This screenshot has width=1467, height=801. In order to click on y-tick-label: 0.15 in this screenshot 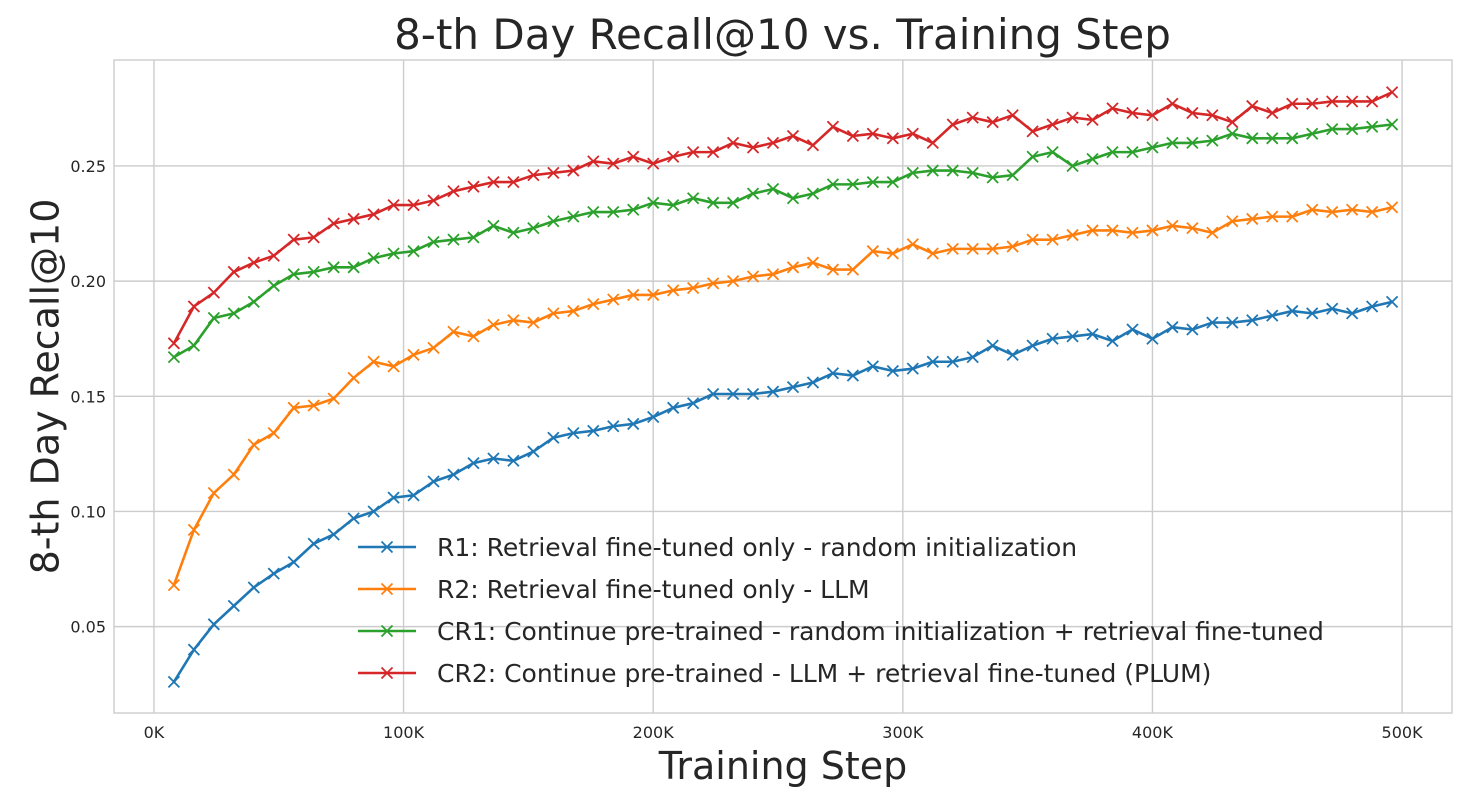, I will do `click(88, 396)`.